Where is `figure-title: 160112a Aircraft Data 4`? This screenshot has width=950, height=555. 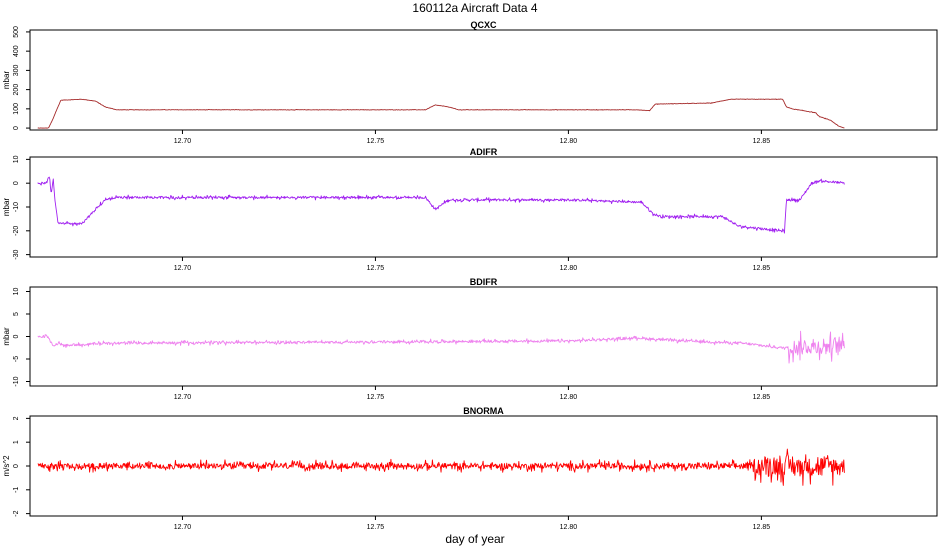
figure-title: 160112a Aircraft Data 4 is located at coordinates (475, 8).